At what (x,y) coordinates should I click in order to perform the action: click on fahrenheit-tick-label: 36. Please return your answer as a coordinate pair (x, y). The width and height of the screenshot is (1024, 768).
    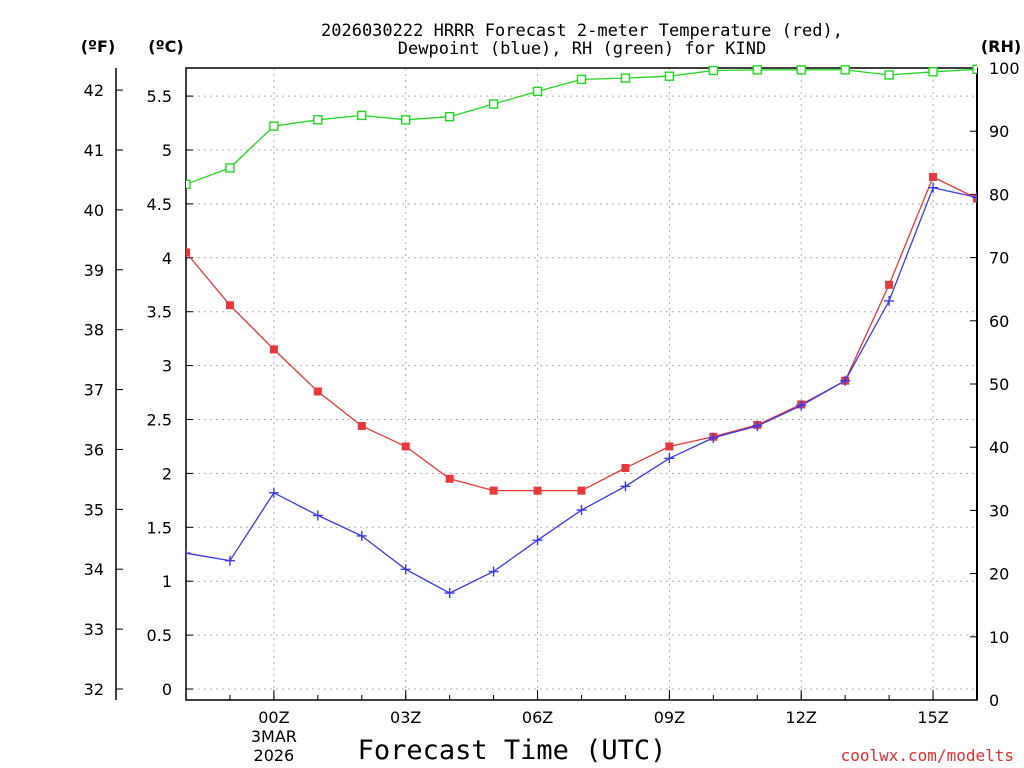
    Looking at the image, I should click on (94, 449).